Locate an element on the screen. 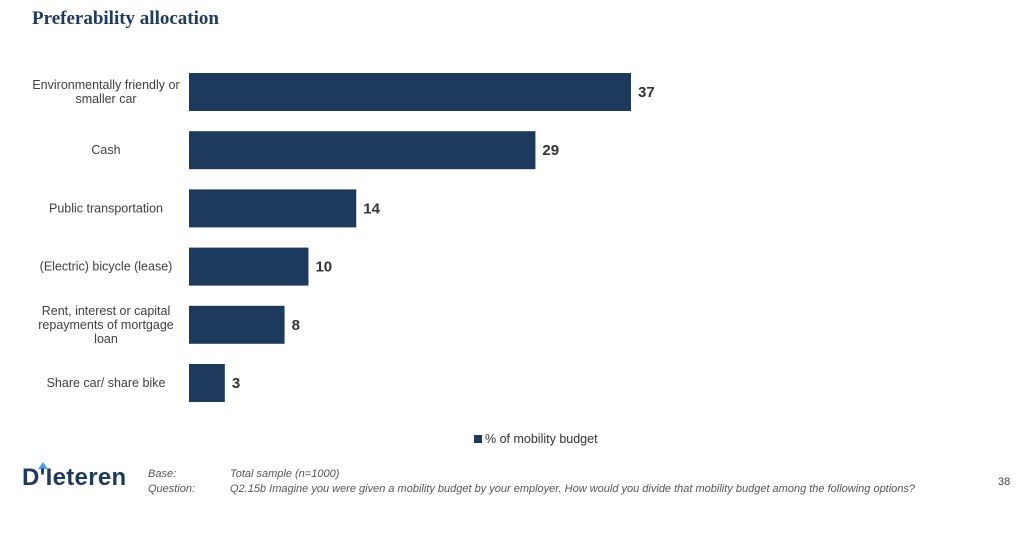 This screenshot has width=1024, height=536. company-logo: D'Ieteren is located at coordinates (74, 477).